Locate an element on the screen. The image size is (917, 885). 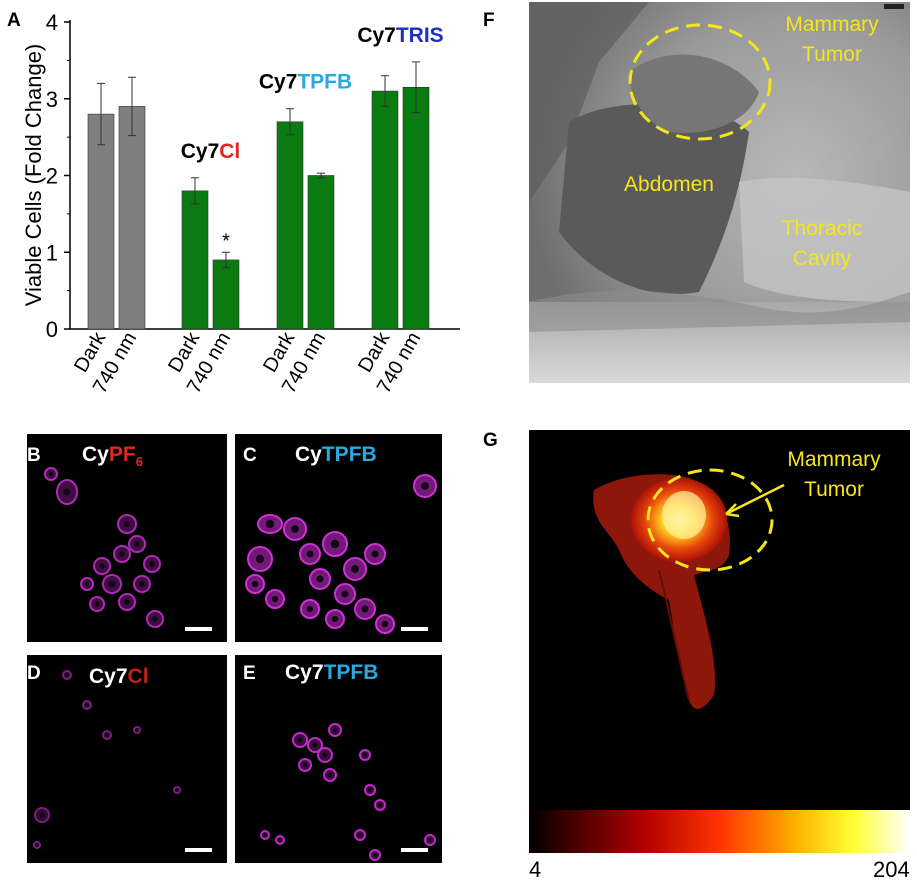
label-mammary-tumor-g: Mammary Tumor is located at coordinates (834, 475).